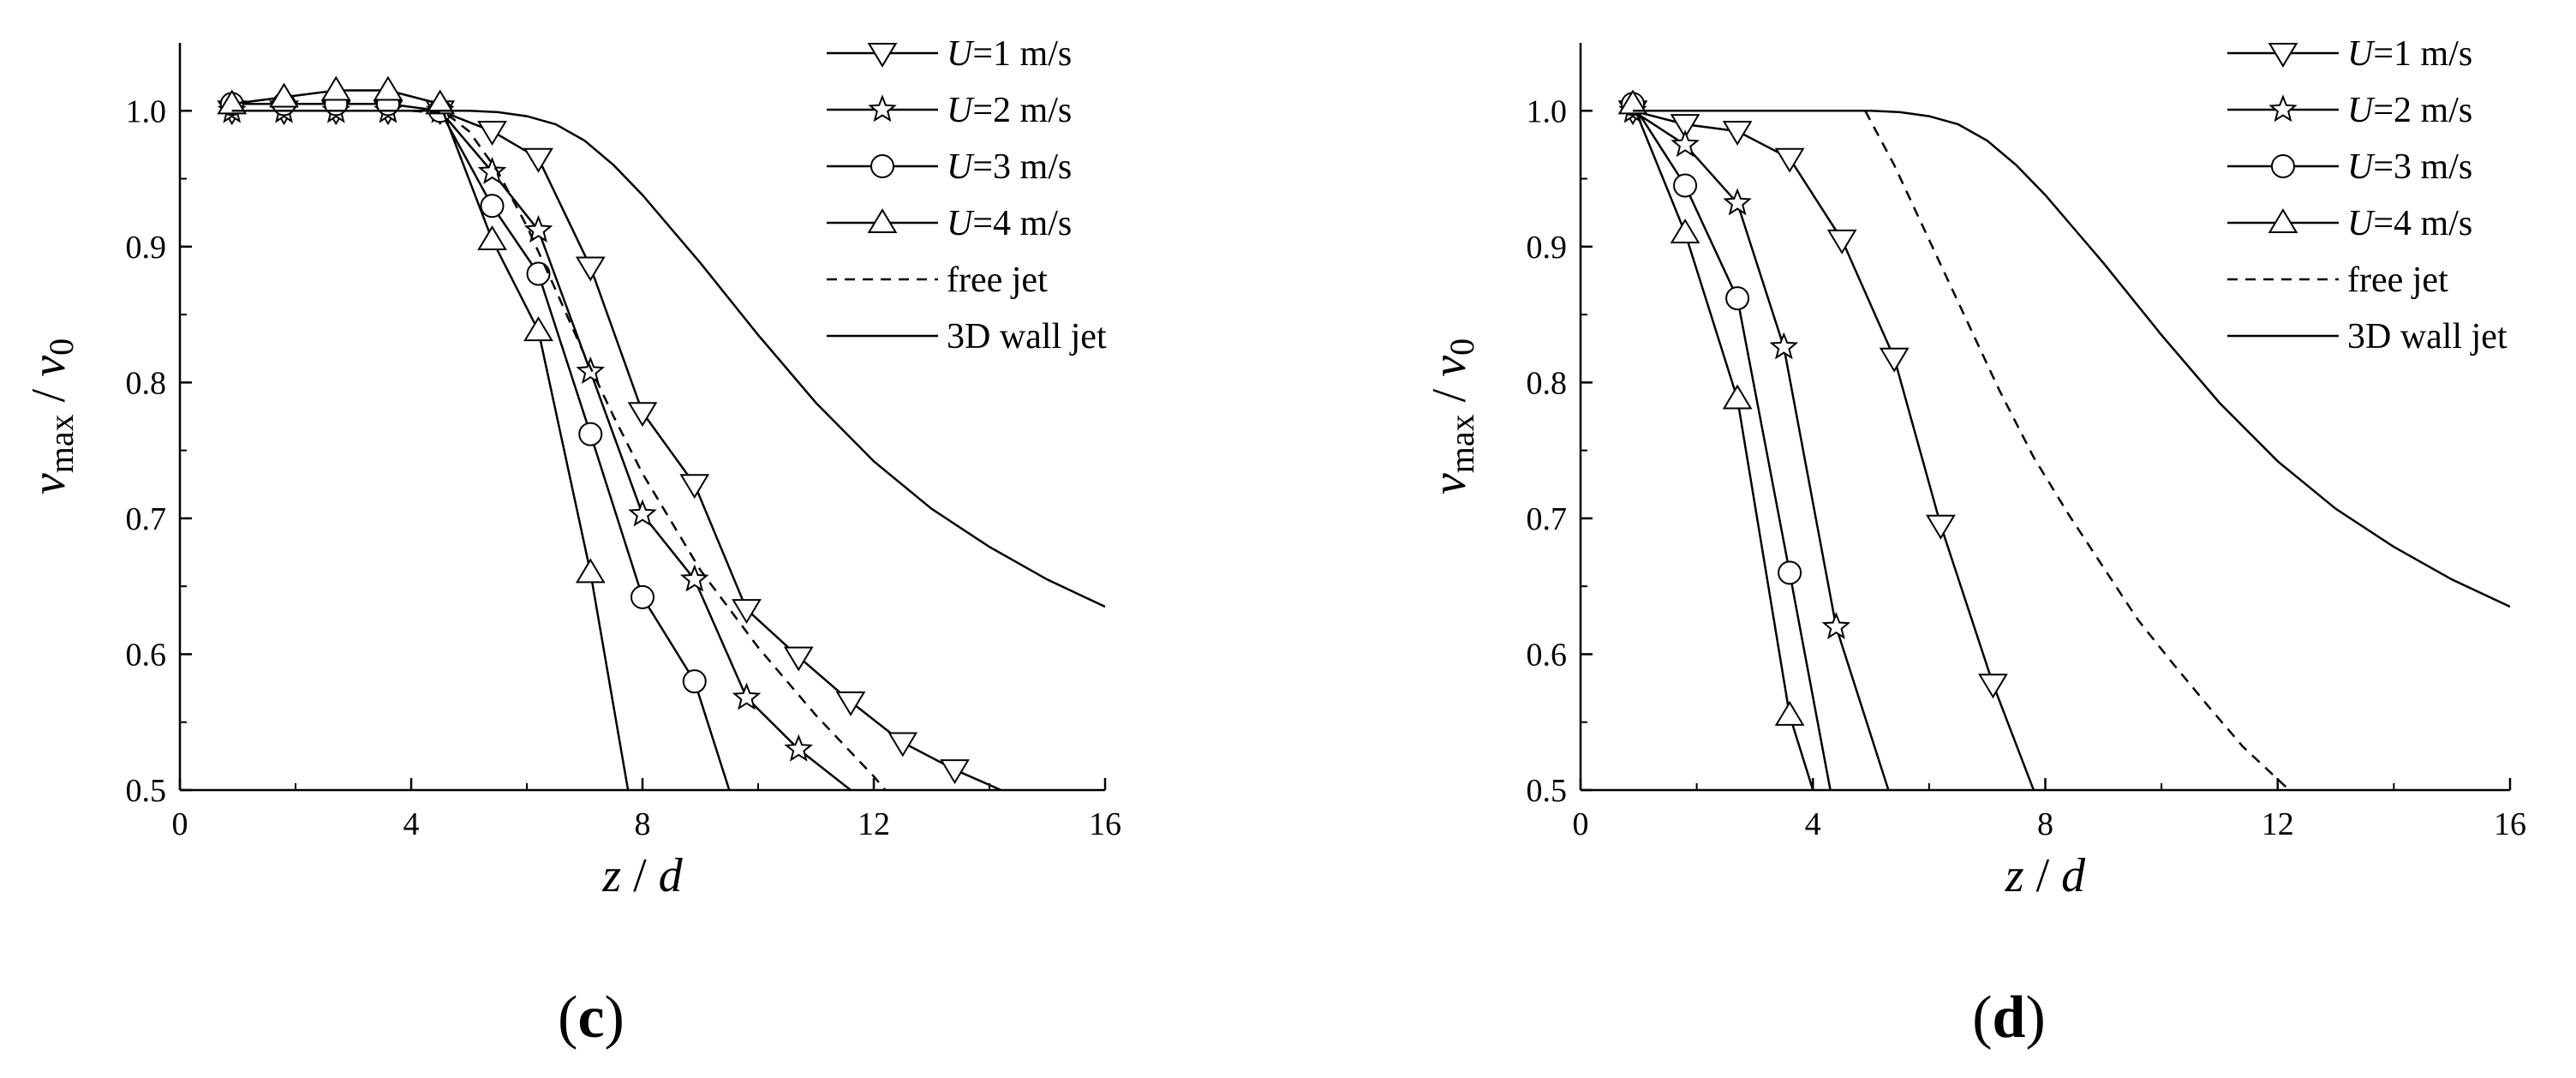 The image size is (2576, 1078). Describe the element at coordinates (1010, 167) in the screenshot. I see `legend-label: U=3 m/s` at that location.